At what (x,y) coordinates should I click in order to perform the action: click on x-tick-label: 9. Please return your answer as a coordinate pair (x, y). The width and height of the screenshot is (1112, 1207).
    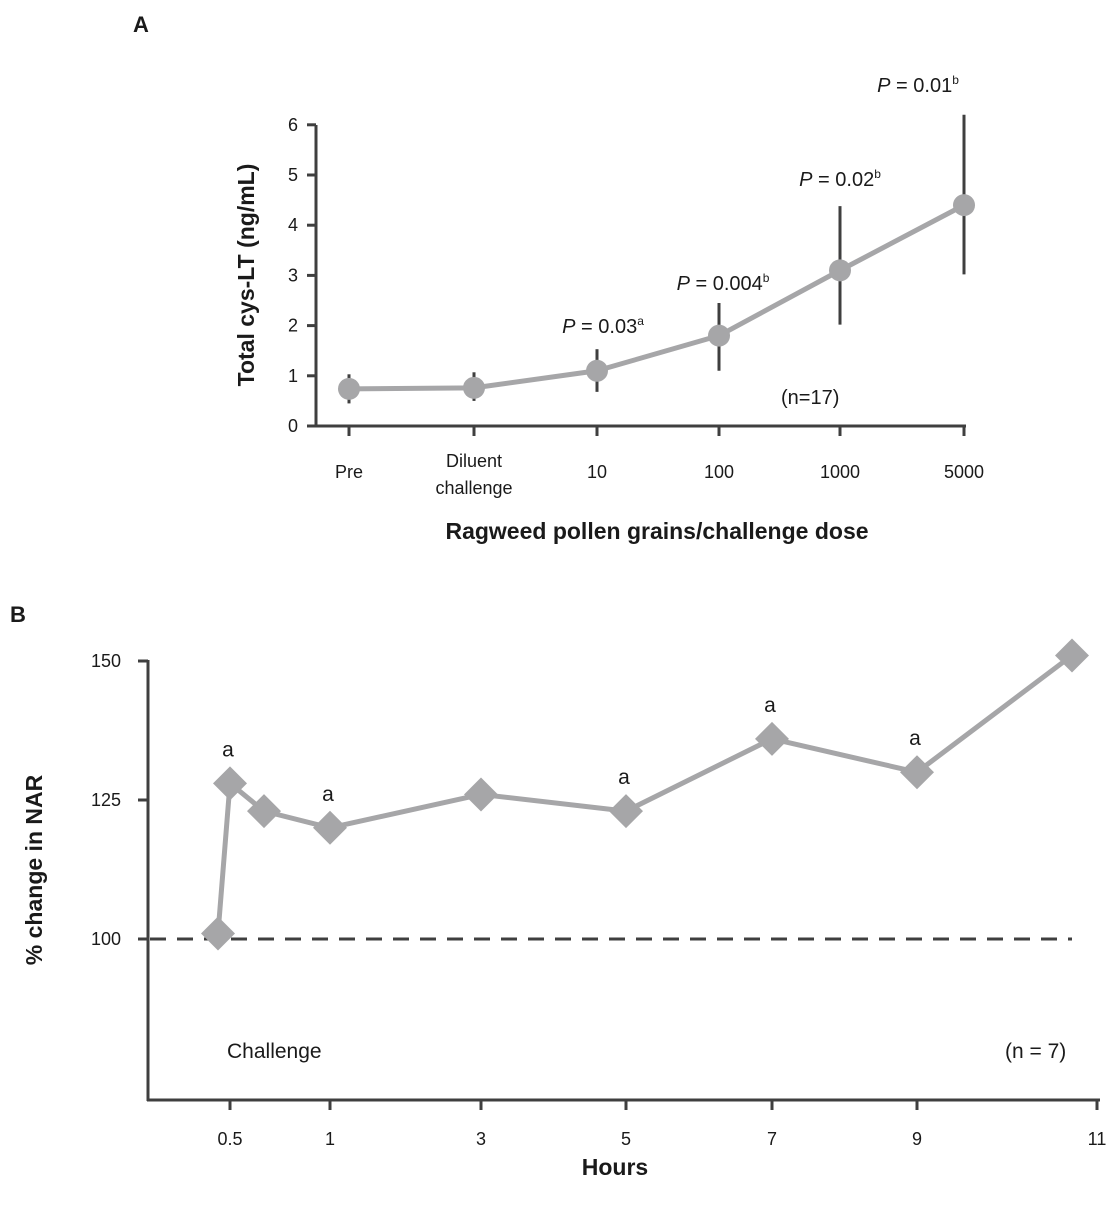
    Looking at the image, I should click on (917, 1139).